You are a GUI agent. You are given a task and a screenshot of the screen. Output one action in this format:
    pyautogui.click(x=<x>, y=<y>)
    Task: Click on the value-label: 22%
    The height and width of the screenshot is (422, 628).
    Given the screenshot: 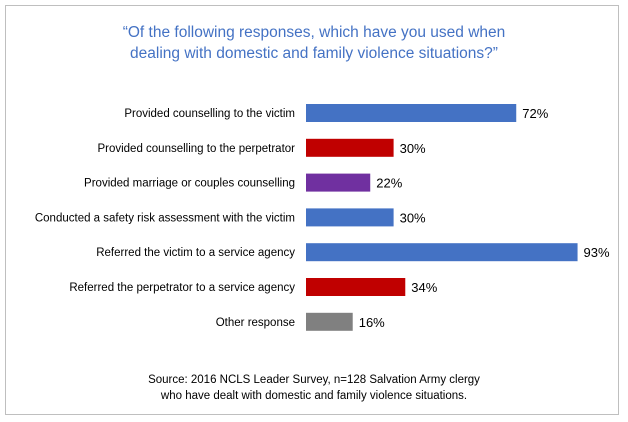 What is the action you would take?
    pyautogui.click(x=389, y=183)
    